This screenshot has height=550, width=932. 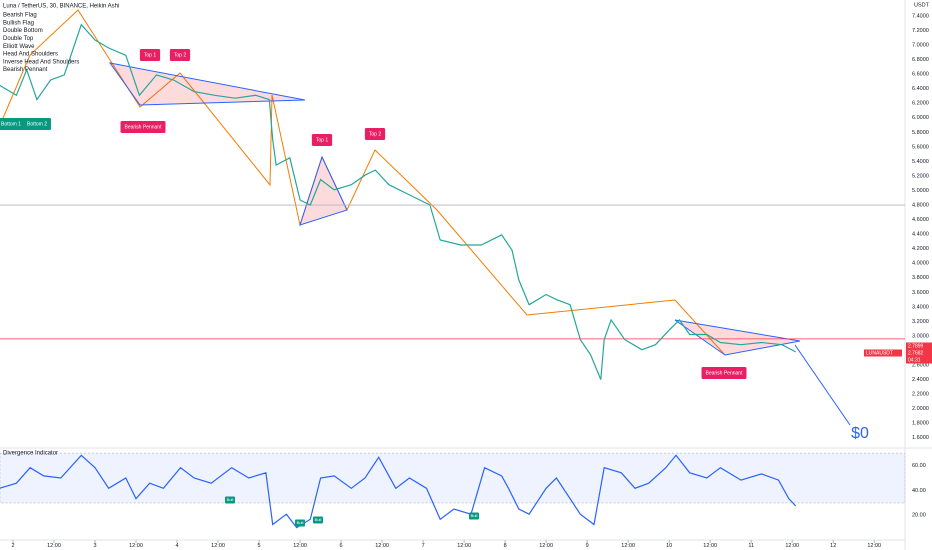 I want to click on x-tick-label: 6, so click(x=341, y=546).